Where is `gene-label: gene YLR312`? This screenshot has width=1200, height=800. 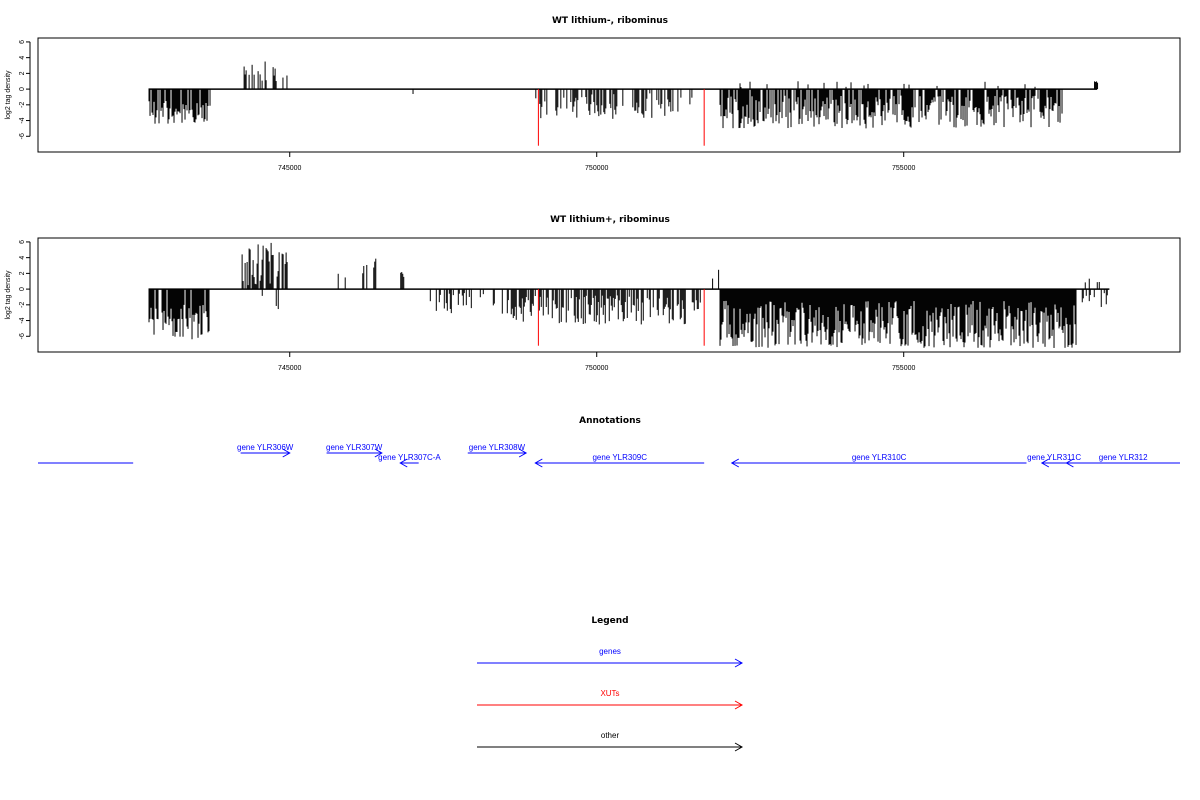 gene-label: gene YLR312 is located at coordinates (1123, 457).